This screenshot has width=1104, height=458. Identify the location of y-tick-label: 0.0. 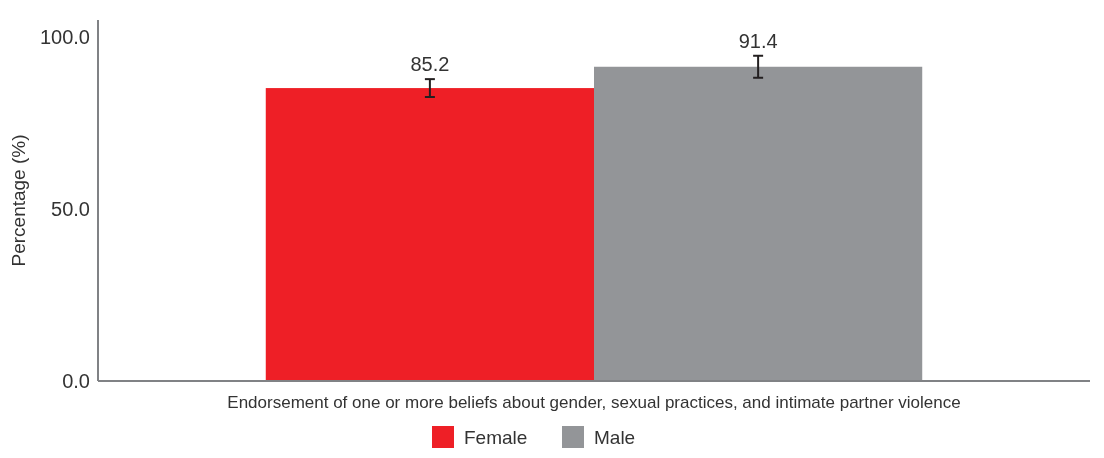
(76, 381).